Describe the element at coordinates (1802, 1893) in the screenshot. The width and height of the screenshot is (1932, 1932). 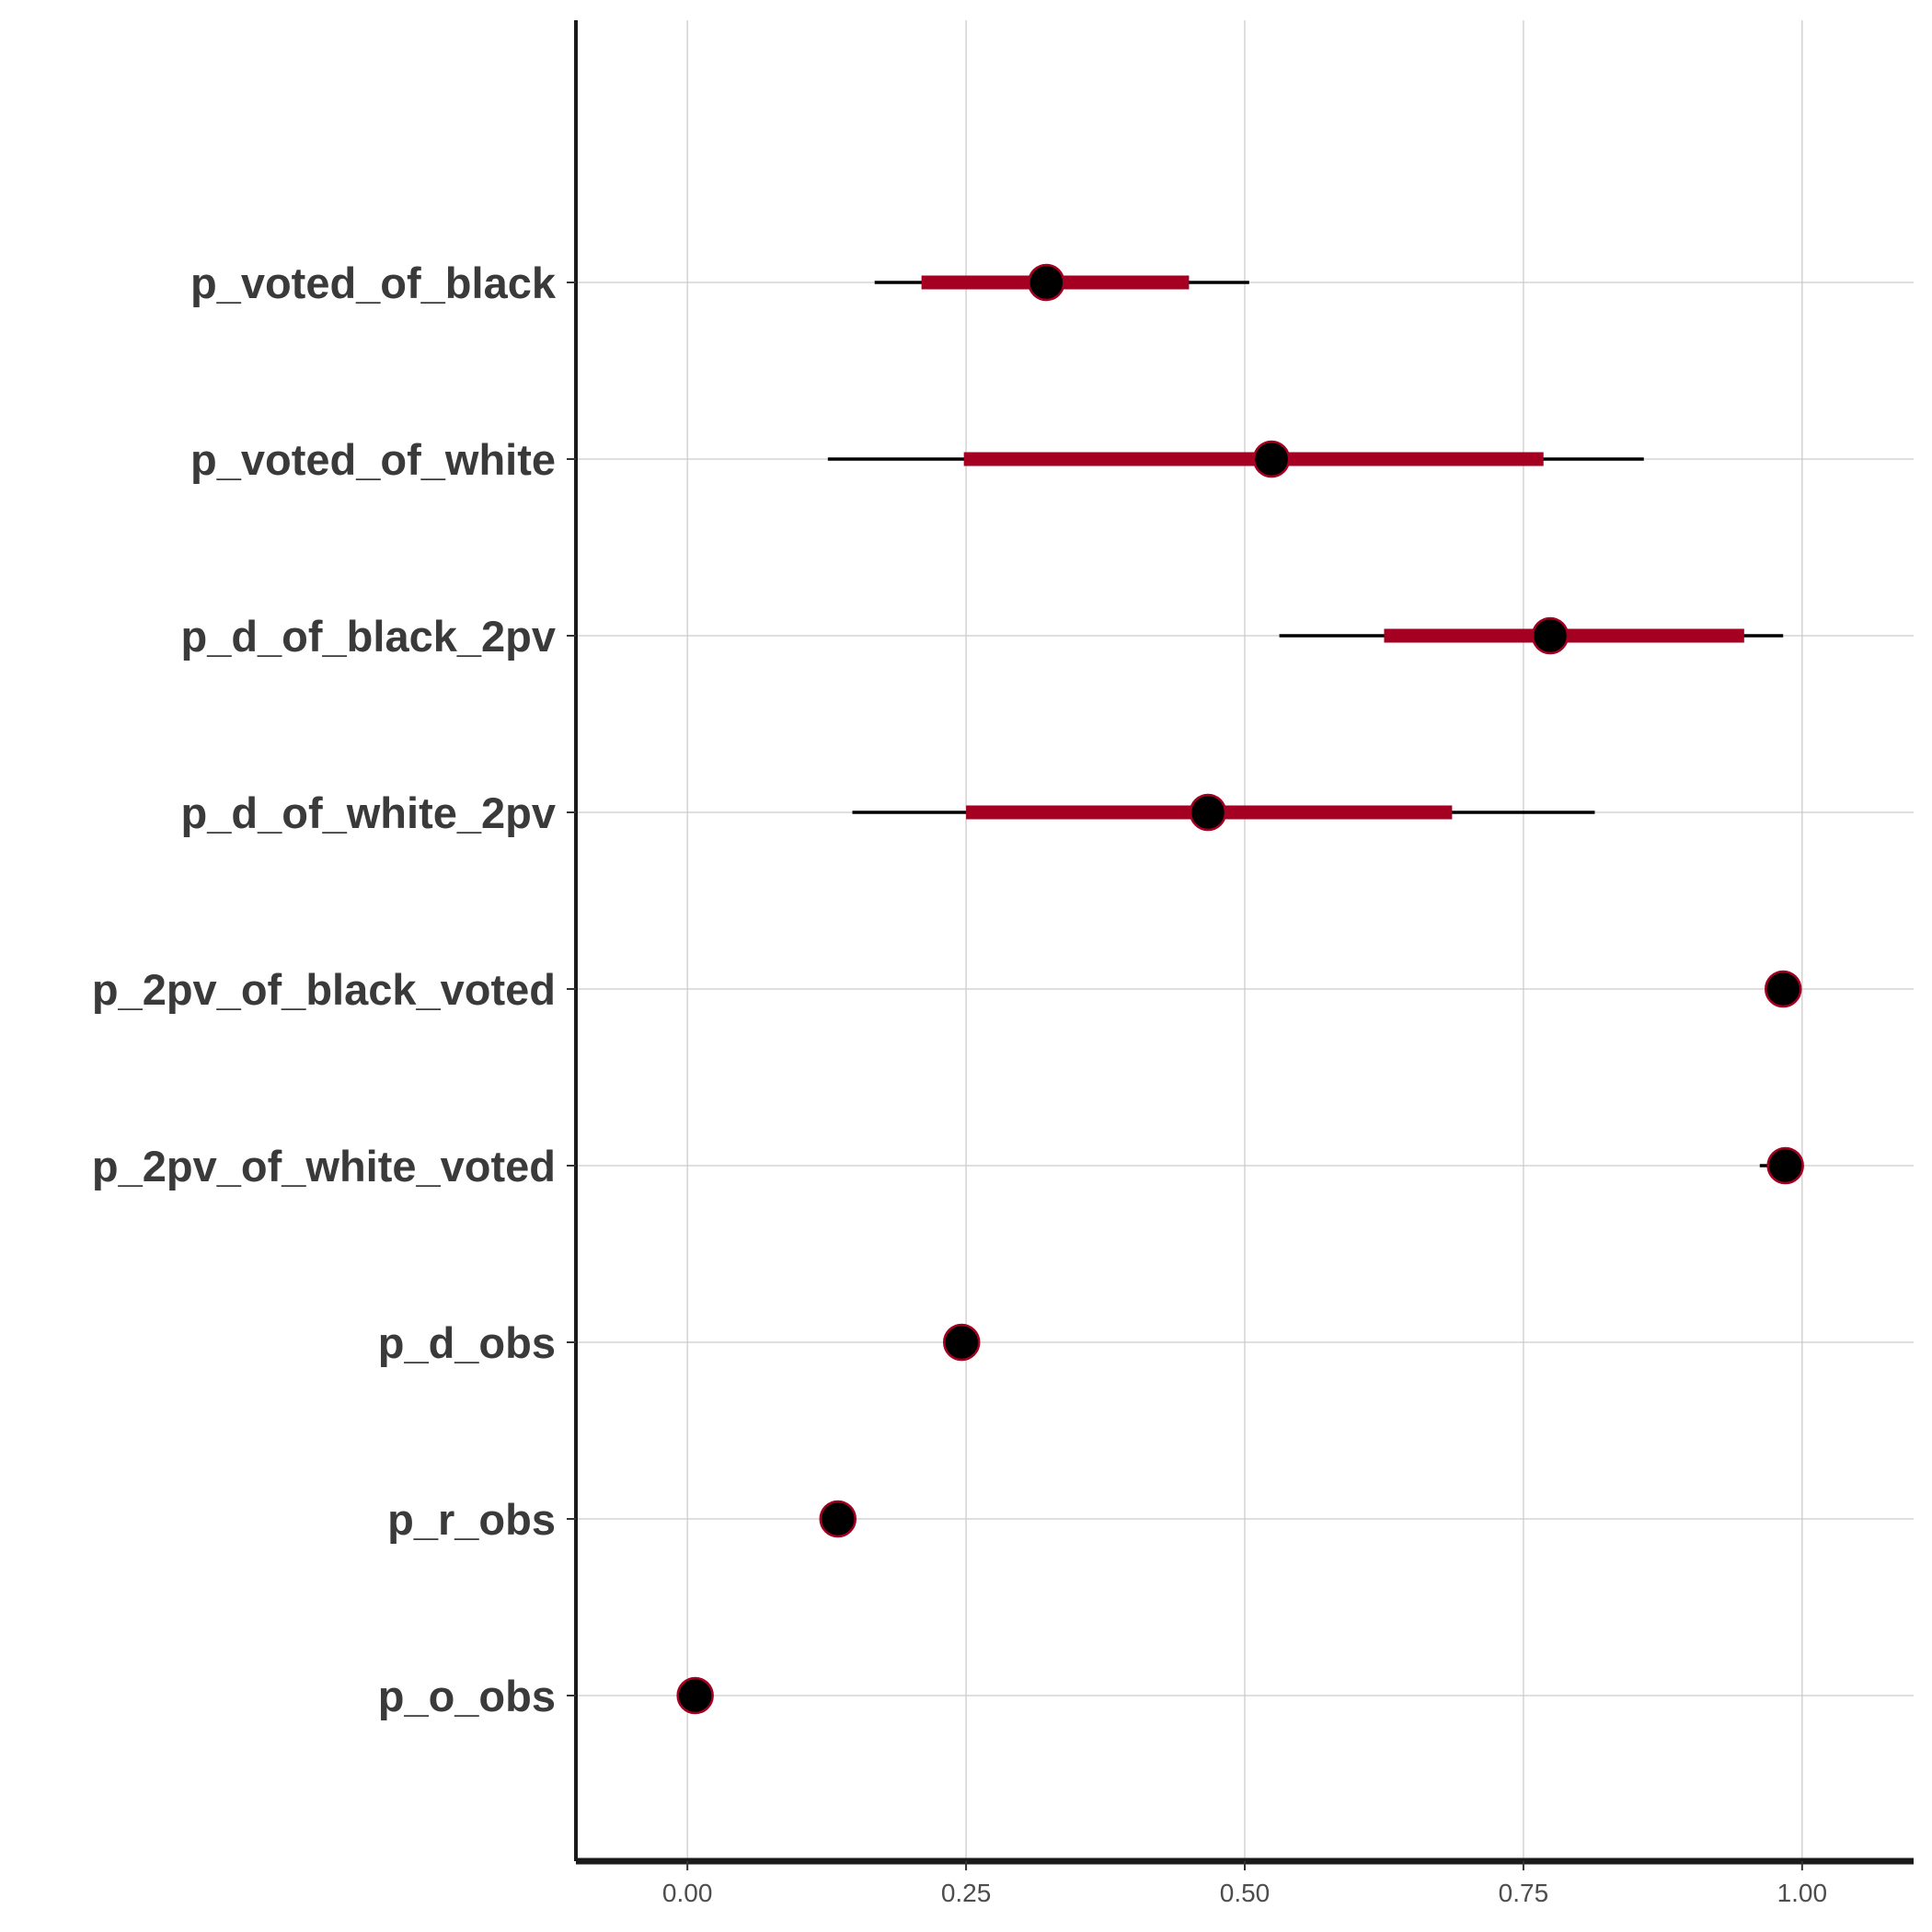
I see `x-tick-label: 1.00` at that location.